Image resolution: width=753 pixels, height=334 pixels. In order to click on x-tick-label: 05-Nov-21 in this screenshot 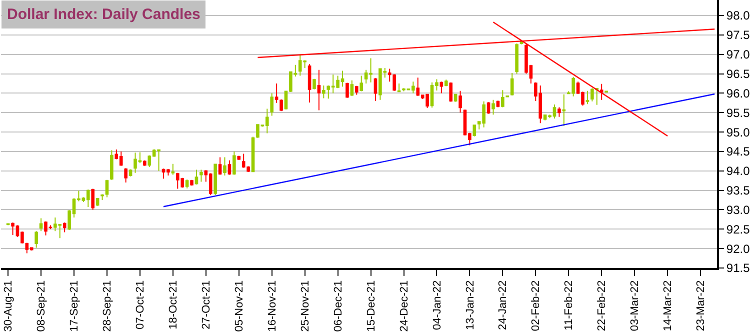, I will do `click(239, 306)`.